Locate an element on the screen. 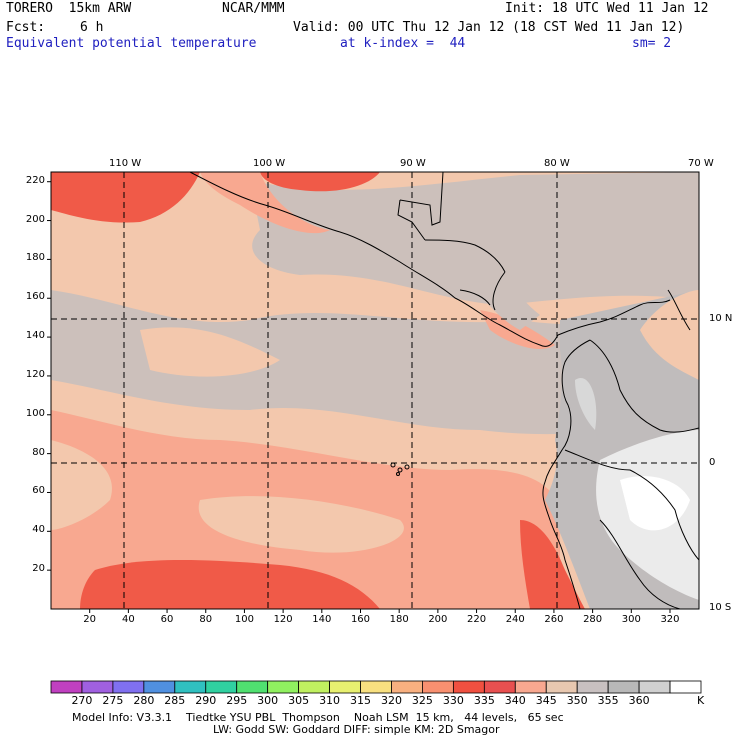  x-tick-label: 20 is located at coordinates (90, 619).